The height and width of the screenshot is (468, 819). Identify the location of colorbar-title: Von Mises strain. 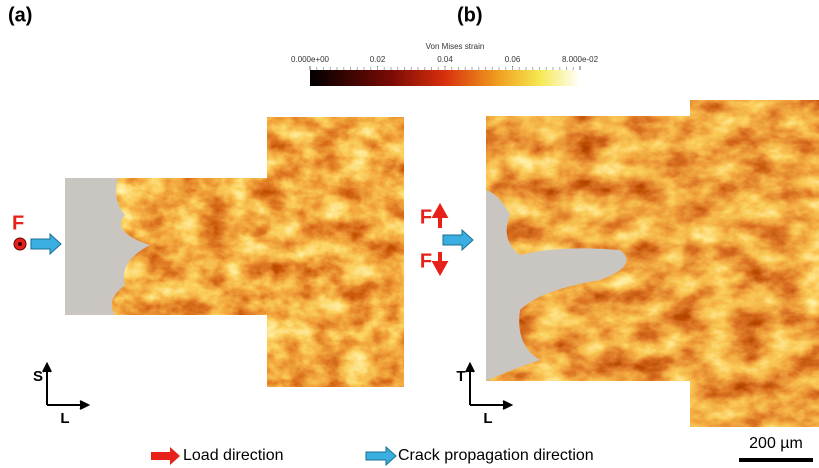
(455, 46).